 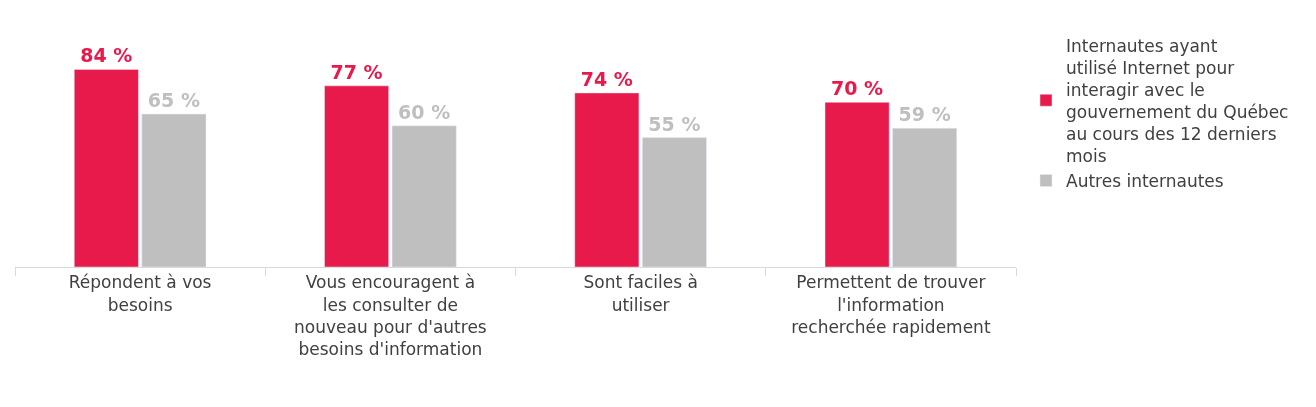 What do you see at coordinates (106, 55) in the screenshot?
I see `data-label: 84 %` at bounding box center [106, 55].